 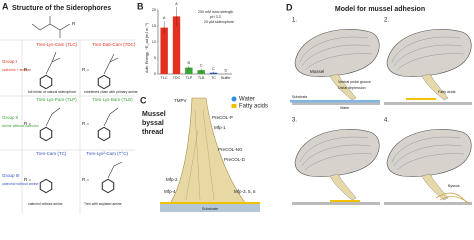 What do you see at coordinates (177, 78) in the screenshot?
I see `x-tick-label: TDC` at bounding box center [177, 78].